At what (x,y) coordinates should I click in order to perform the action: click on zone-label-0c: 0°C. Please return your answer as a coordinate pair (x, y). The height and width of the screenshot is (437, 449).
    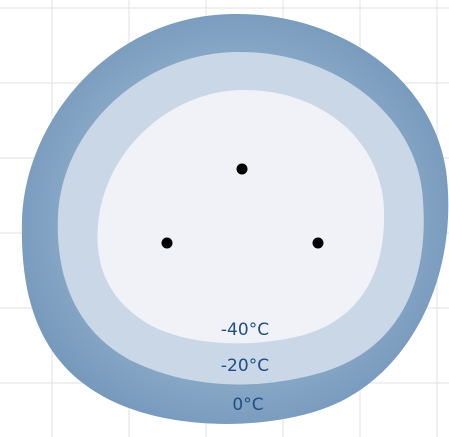
    Looking at the image, I should click on (247, 405).